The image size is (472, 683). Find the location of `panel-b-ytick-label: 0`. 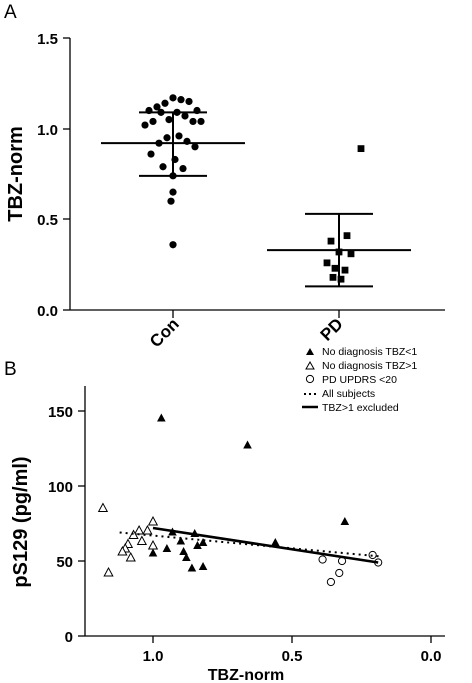

panel-b-ytick-label: 0 is located at coordinates (69, 637).